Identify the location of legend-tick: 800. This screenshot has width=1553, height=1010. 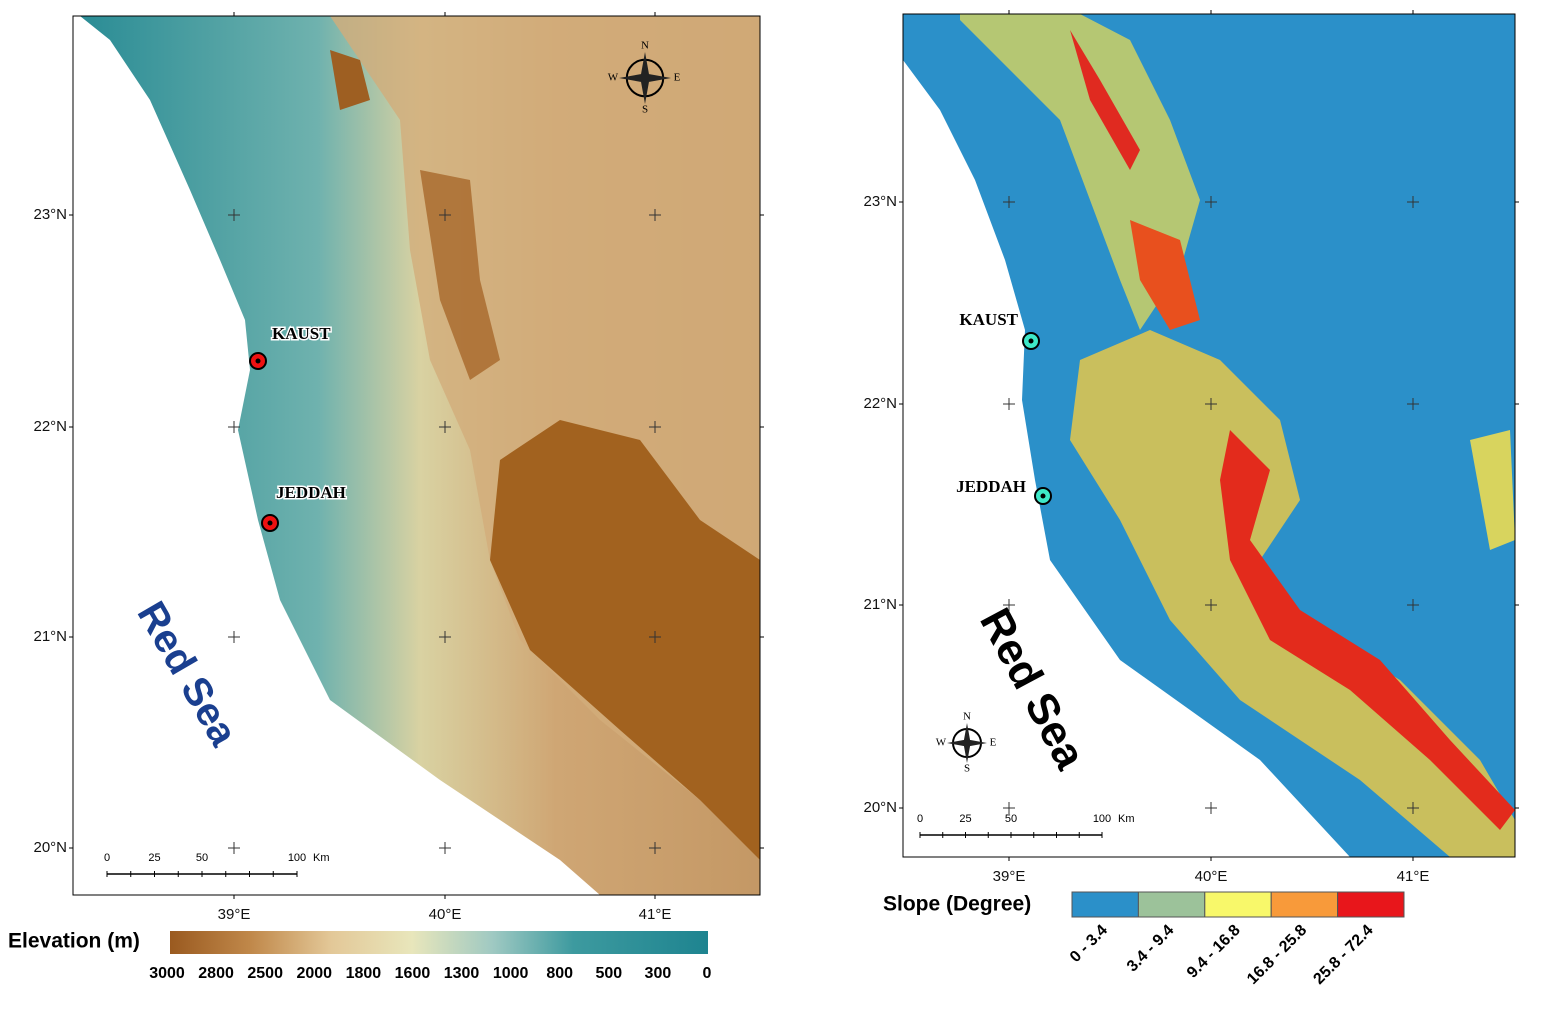
(559, 973).